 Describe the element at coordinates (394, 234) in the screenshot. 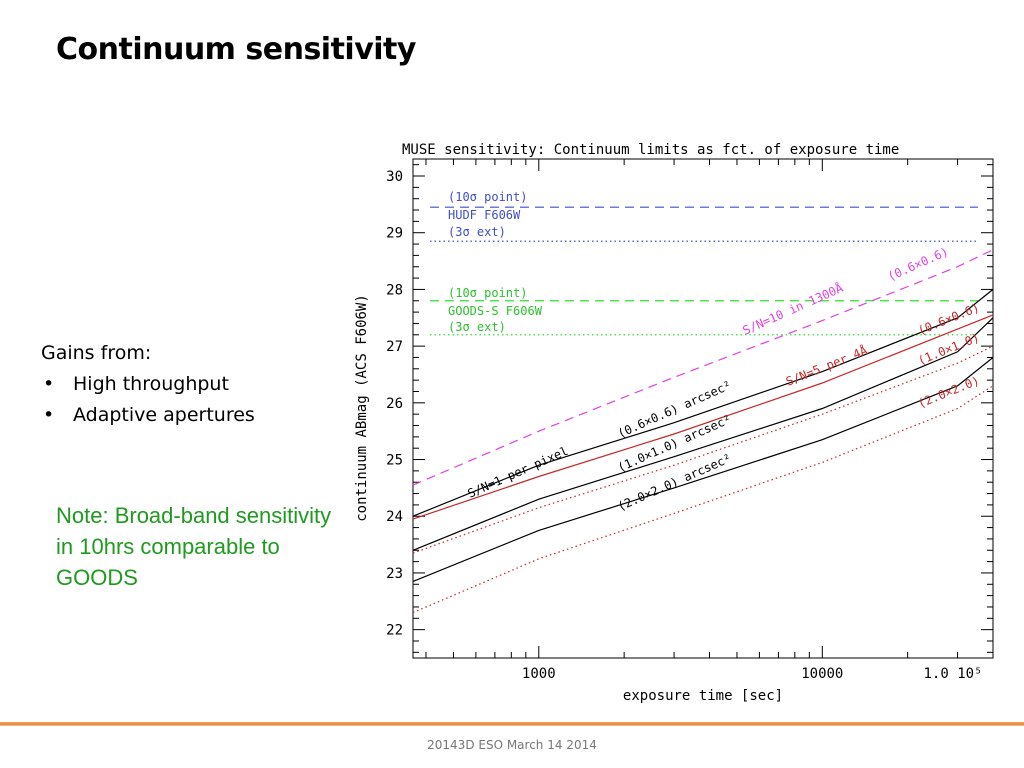

I see `y-tick-label: 29` at that location.